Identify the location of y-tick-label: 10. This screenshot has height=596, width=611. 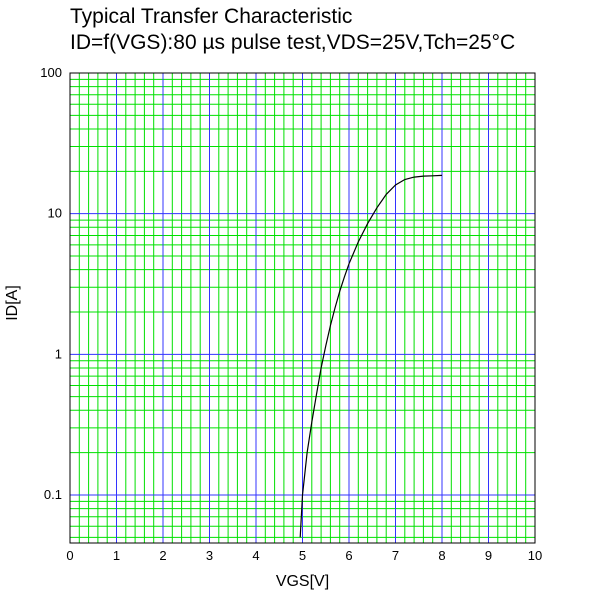
(55, 213).